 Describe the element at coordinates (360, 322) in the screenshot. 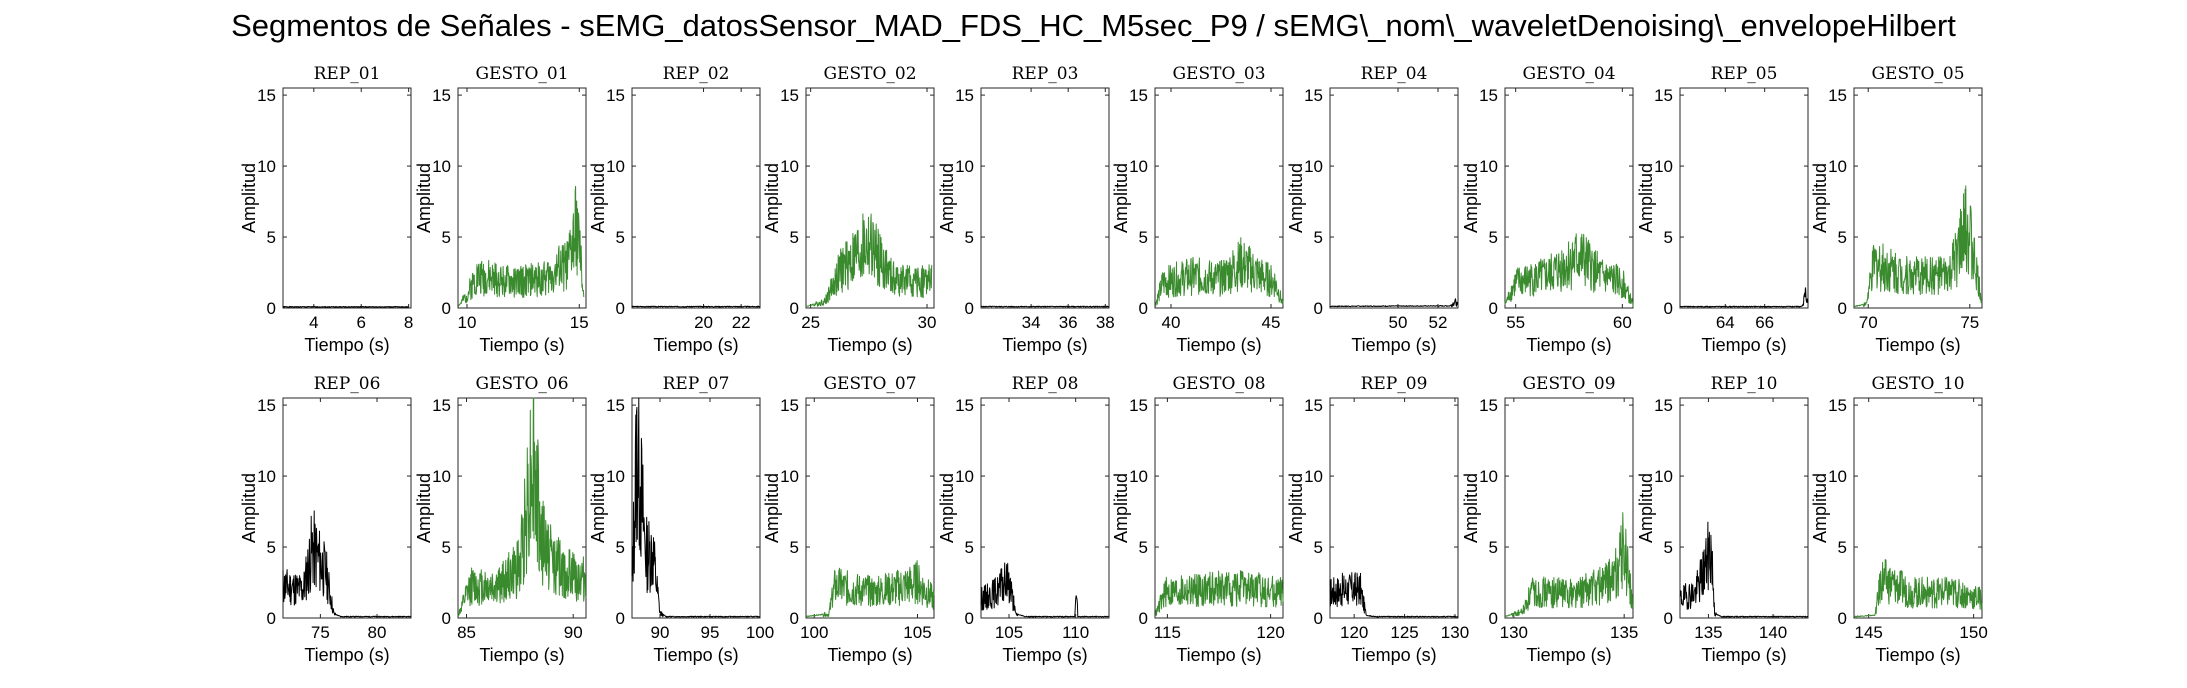

I see `x-tick-label: 6` at that location.